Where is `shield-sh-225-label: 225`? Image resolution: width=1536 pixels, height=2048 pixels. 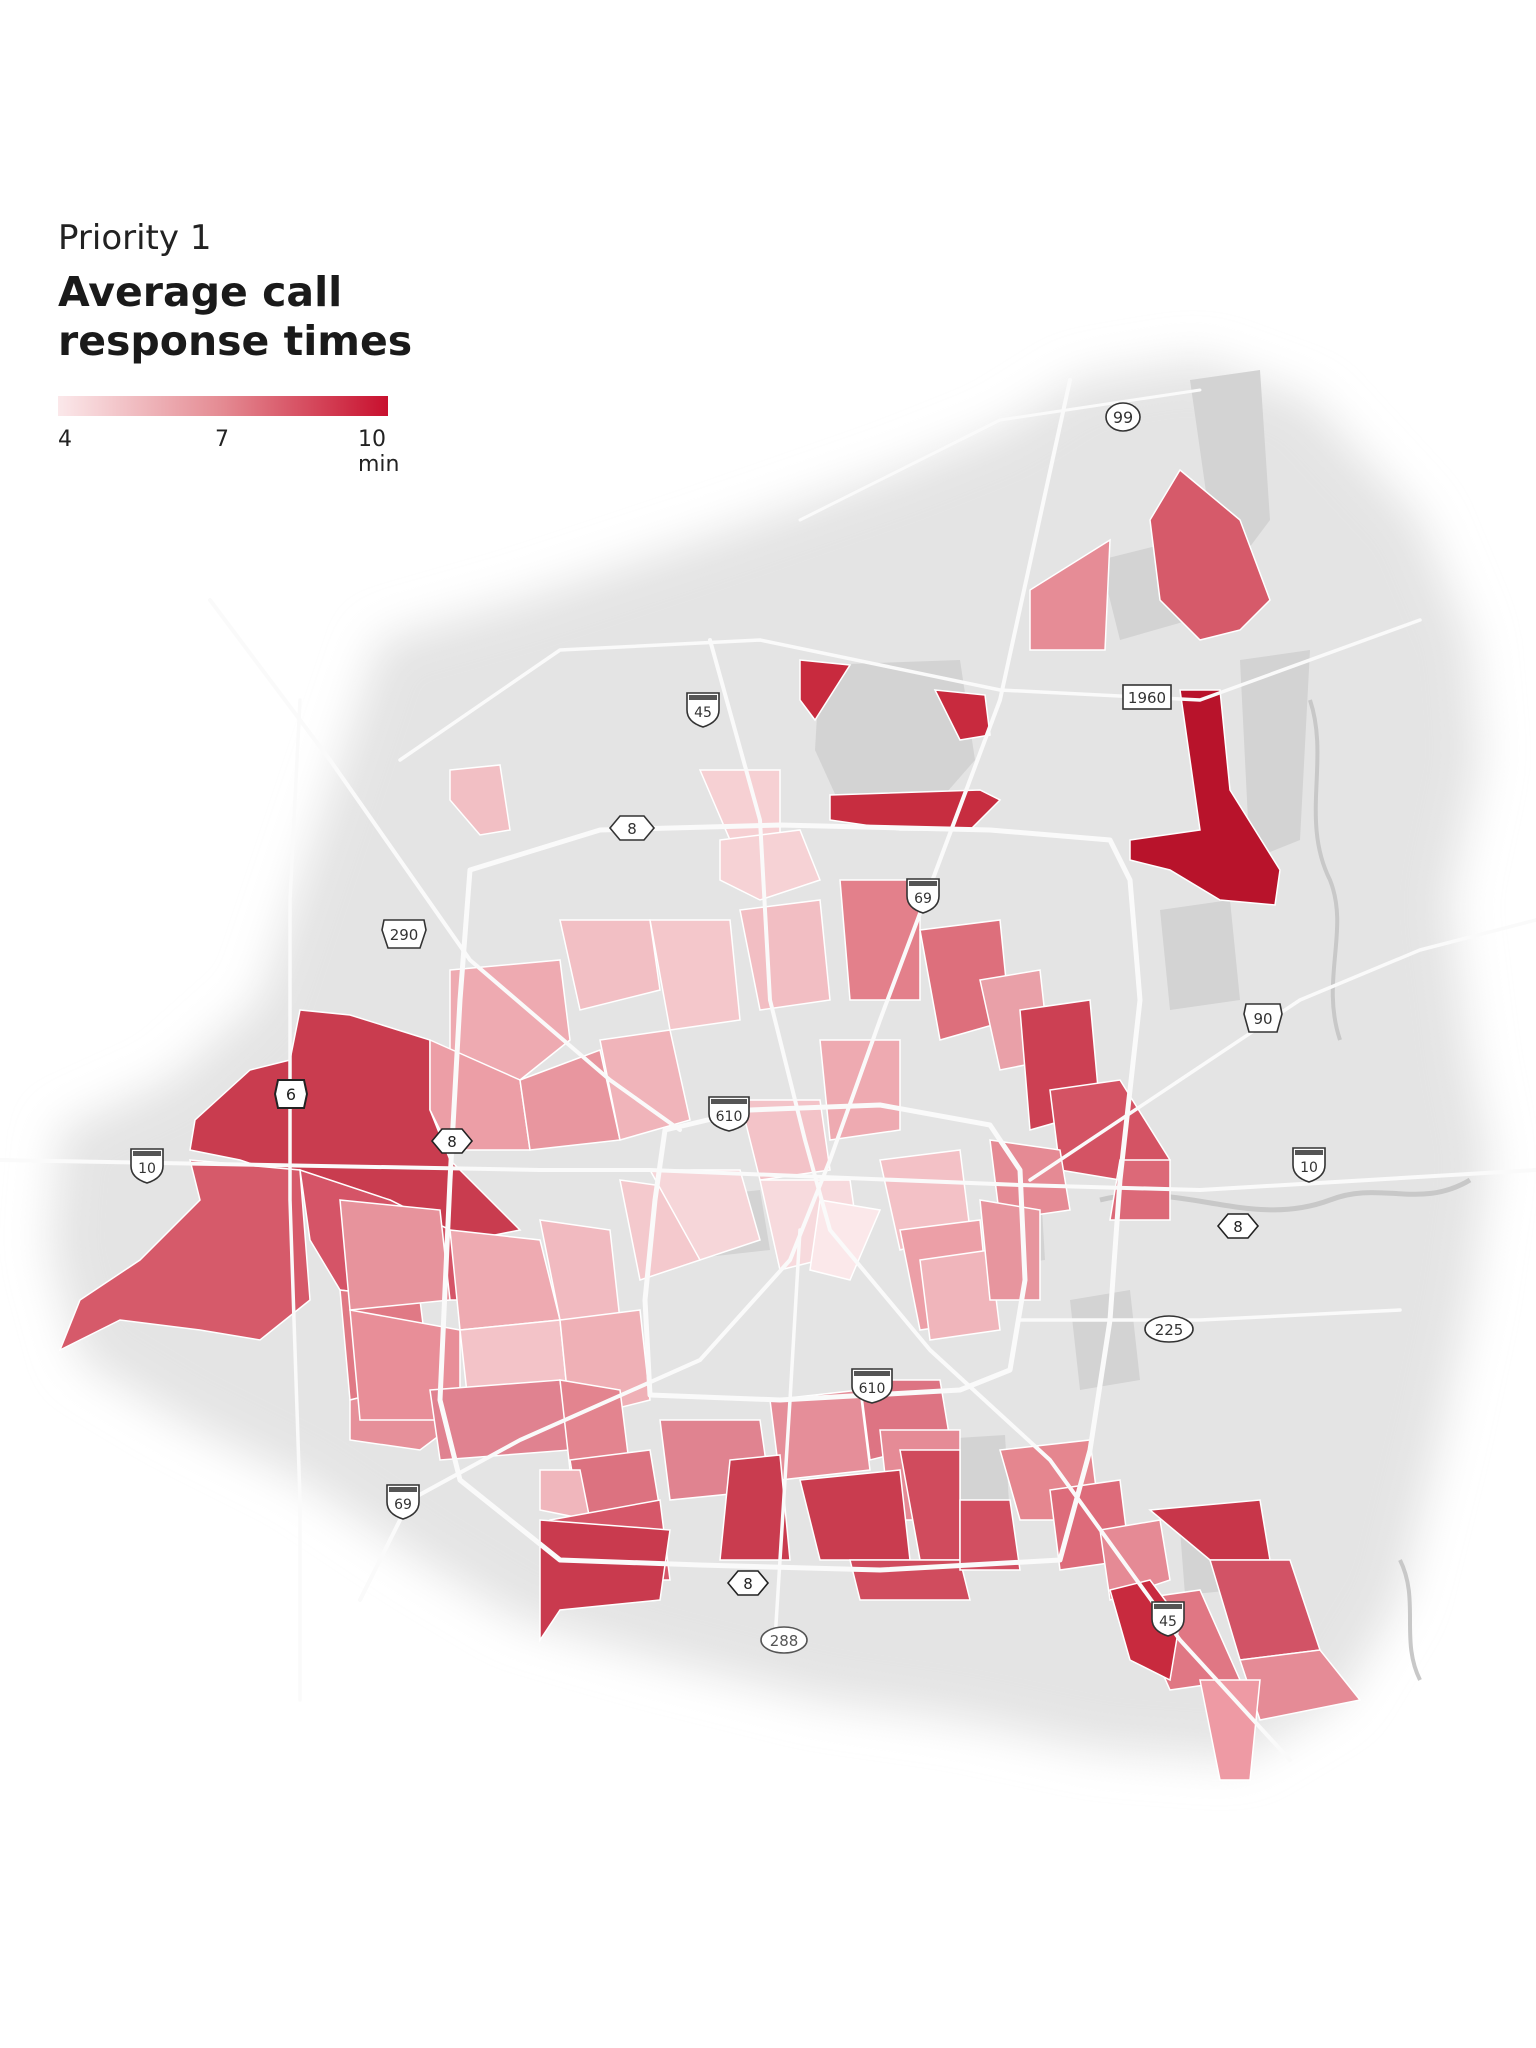
shield-sh-225-label: 225 is located at coordinates (1169, 1330).